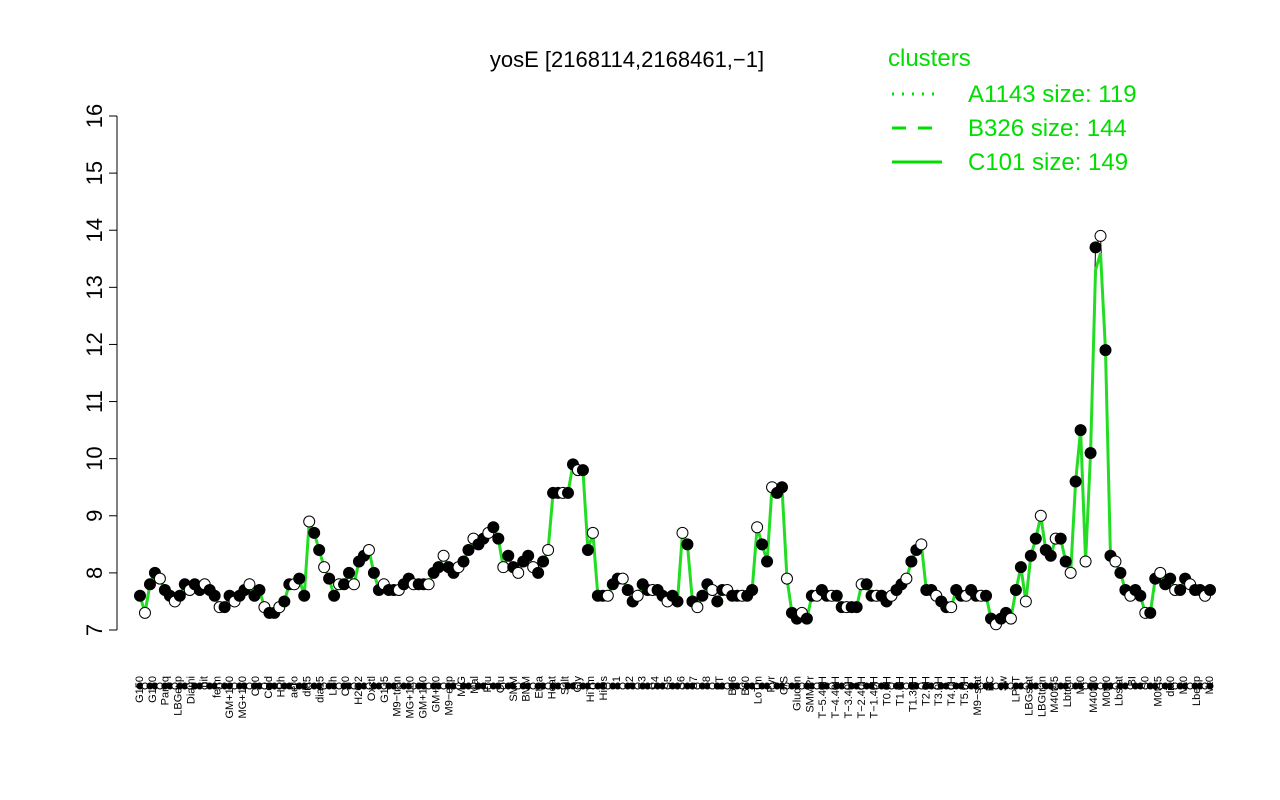 Image resolution: width=1280 pixels, height=800 pixels. Describe the element at coordinates (1158, 691) in the screenshot. I see `x-tick-label: M0t45` at that location.